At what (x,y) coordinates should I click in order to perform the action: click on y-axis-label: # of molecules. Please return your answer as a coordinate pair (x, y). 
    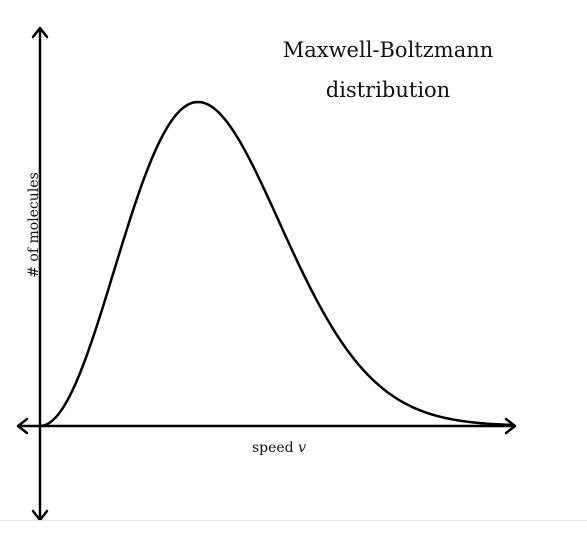
    Looking at the image, I should click on (34, 225).